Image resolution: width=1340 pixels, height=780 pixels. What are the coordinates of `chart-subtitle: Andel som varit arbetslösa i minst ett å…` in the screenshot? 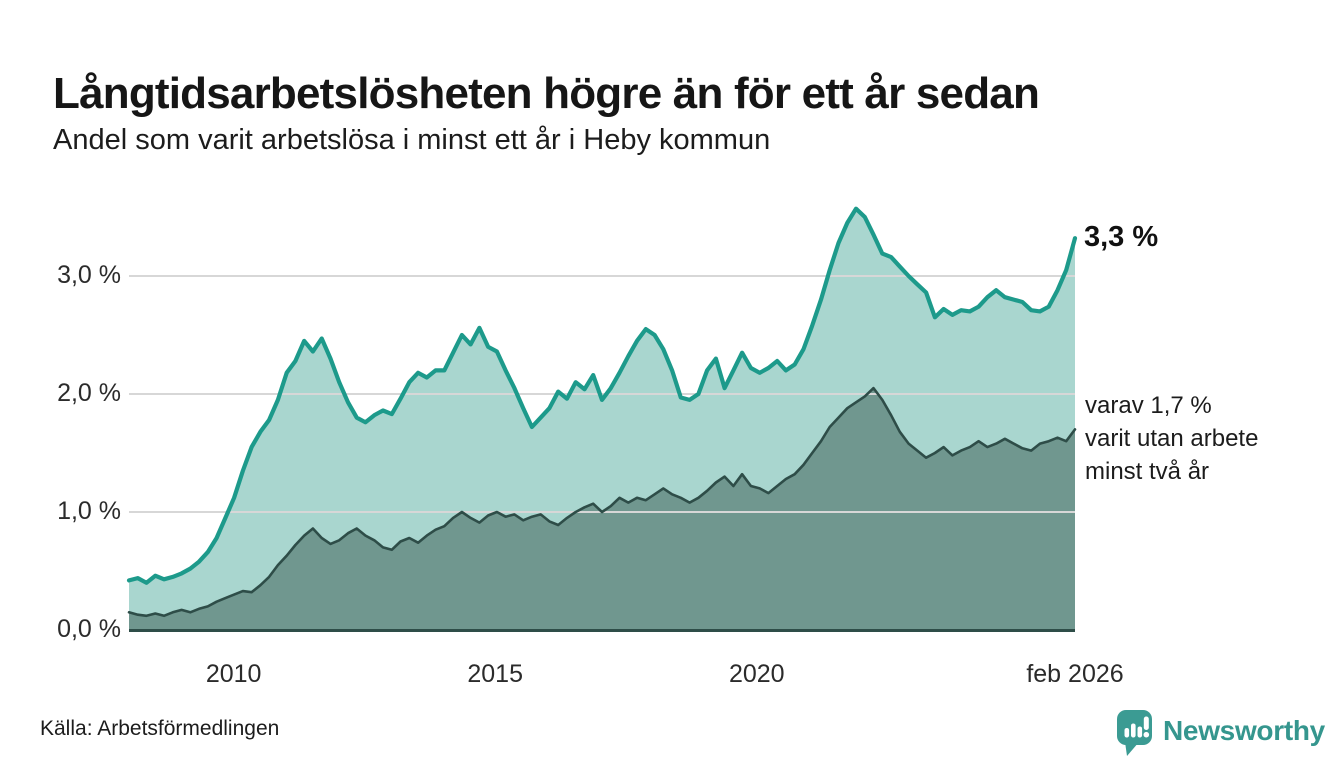 It's located at (412, 140).